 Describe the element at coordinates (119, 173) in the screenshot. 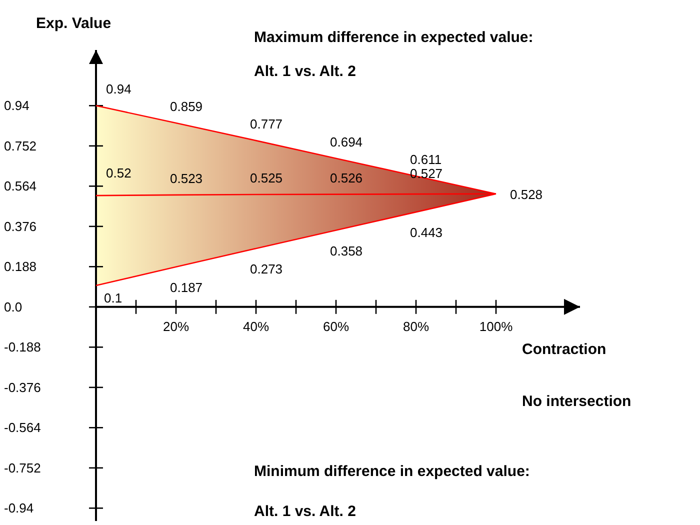

I see `data-label: 0.52` at that location.